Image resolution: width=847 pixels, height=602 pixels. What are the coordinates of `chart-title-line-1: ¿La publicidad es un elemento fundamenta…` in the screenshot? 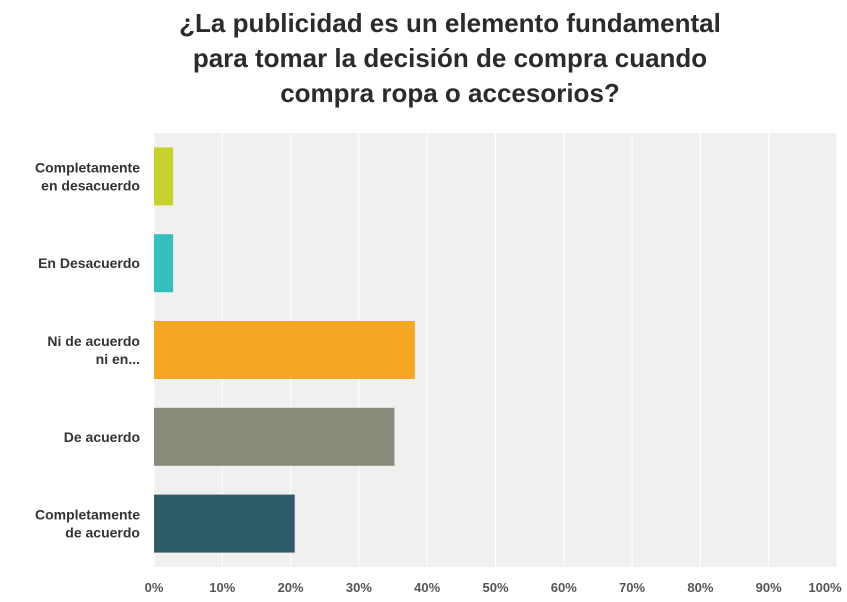 It's located at (450, 23).